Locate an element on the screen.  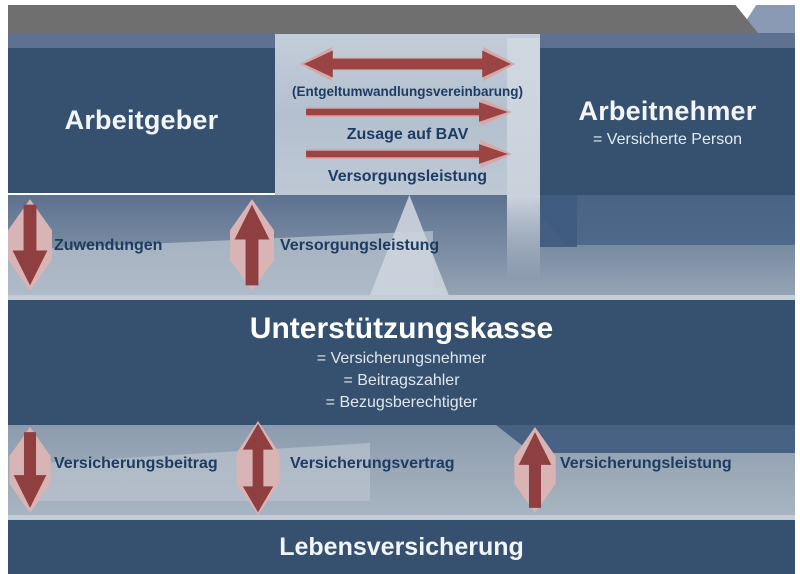
premium-down-arrow-icon is located at coordinates (30, 470).